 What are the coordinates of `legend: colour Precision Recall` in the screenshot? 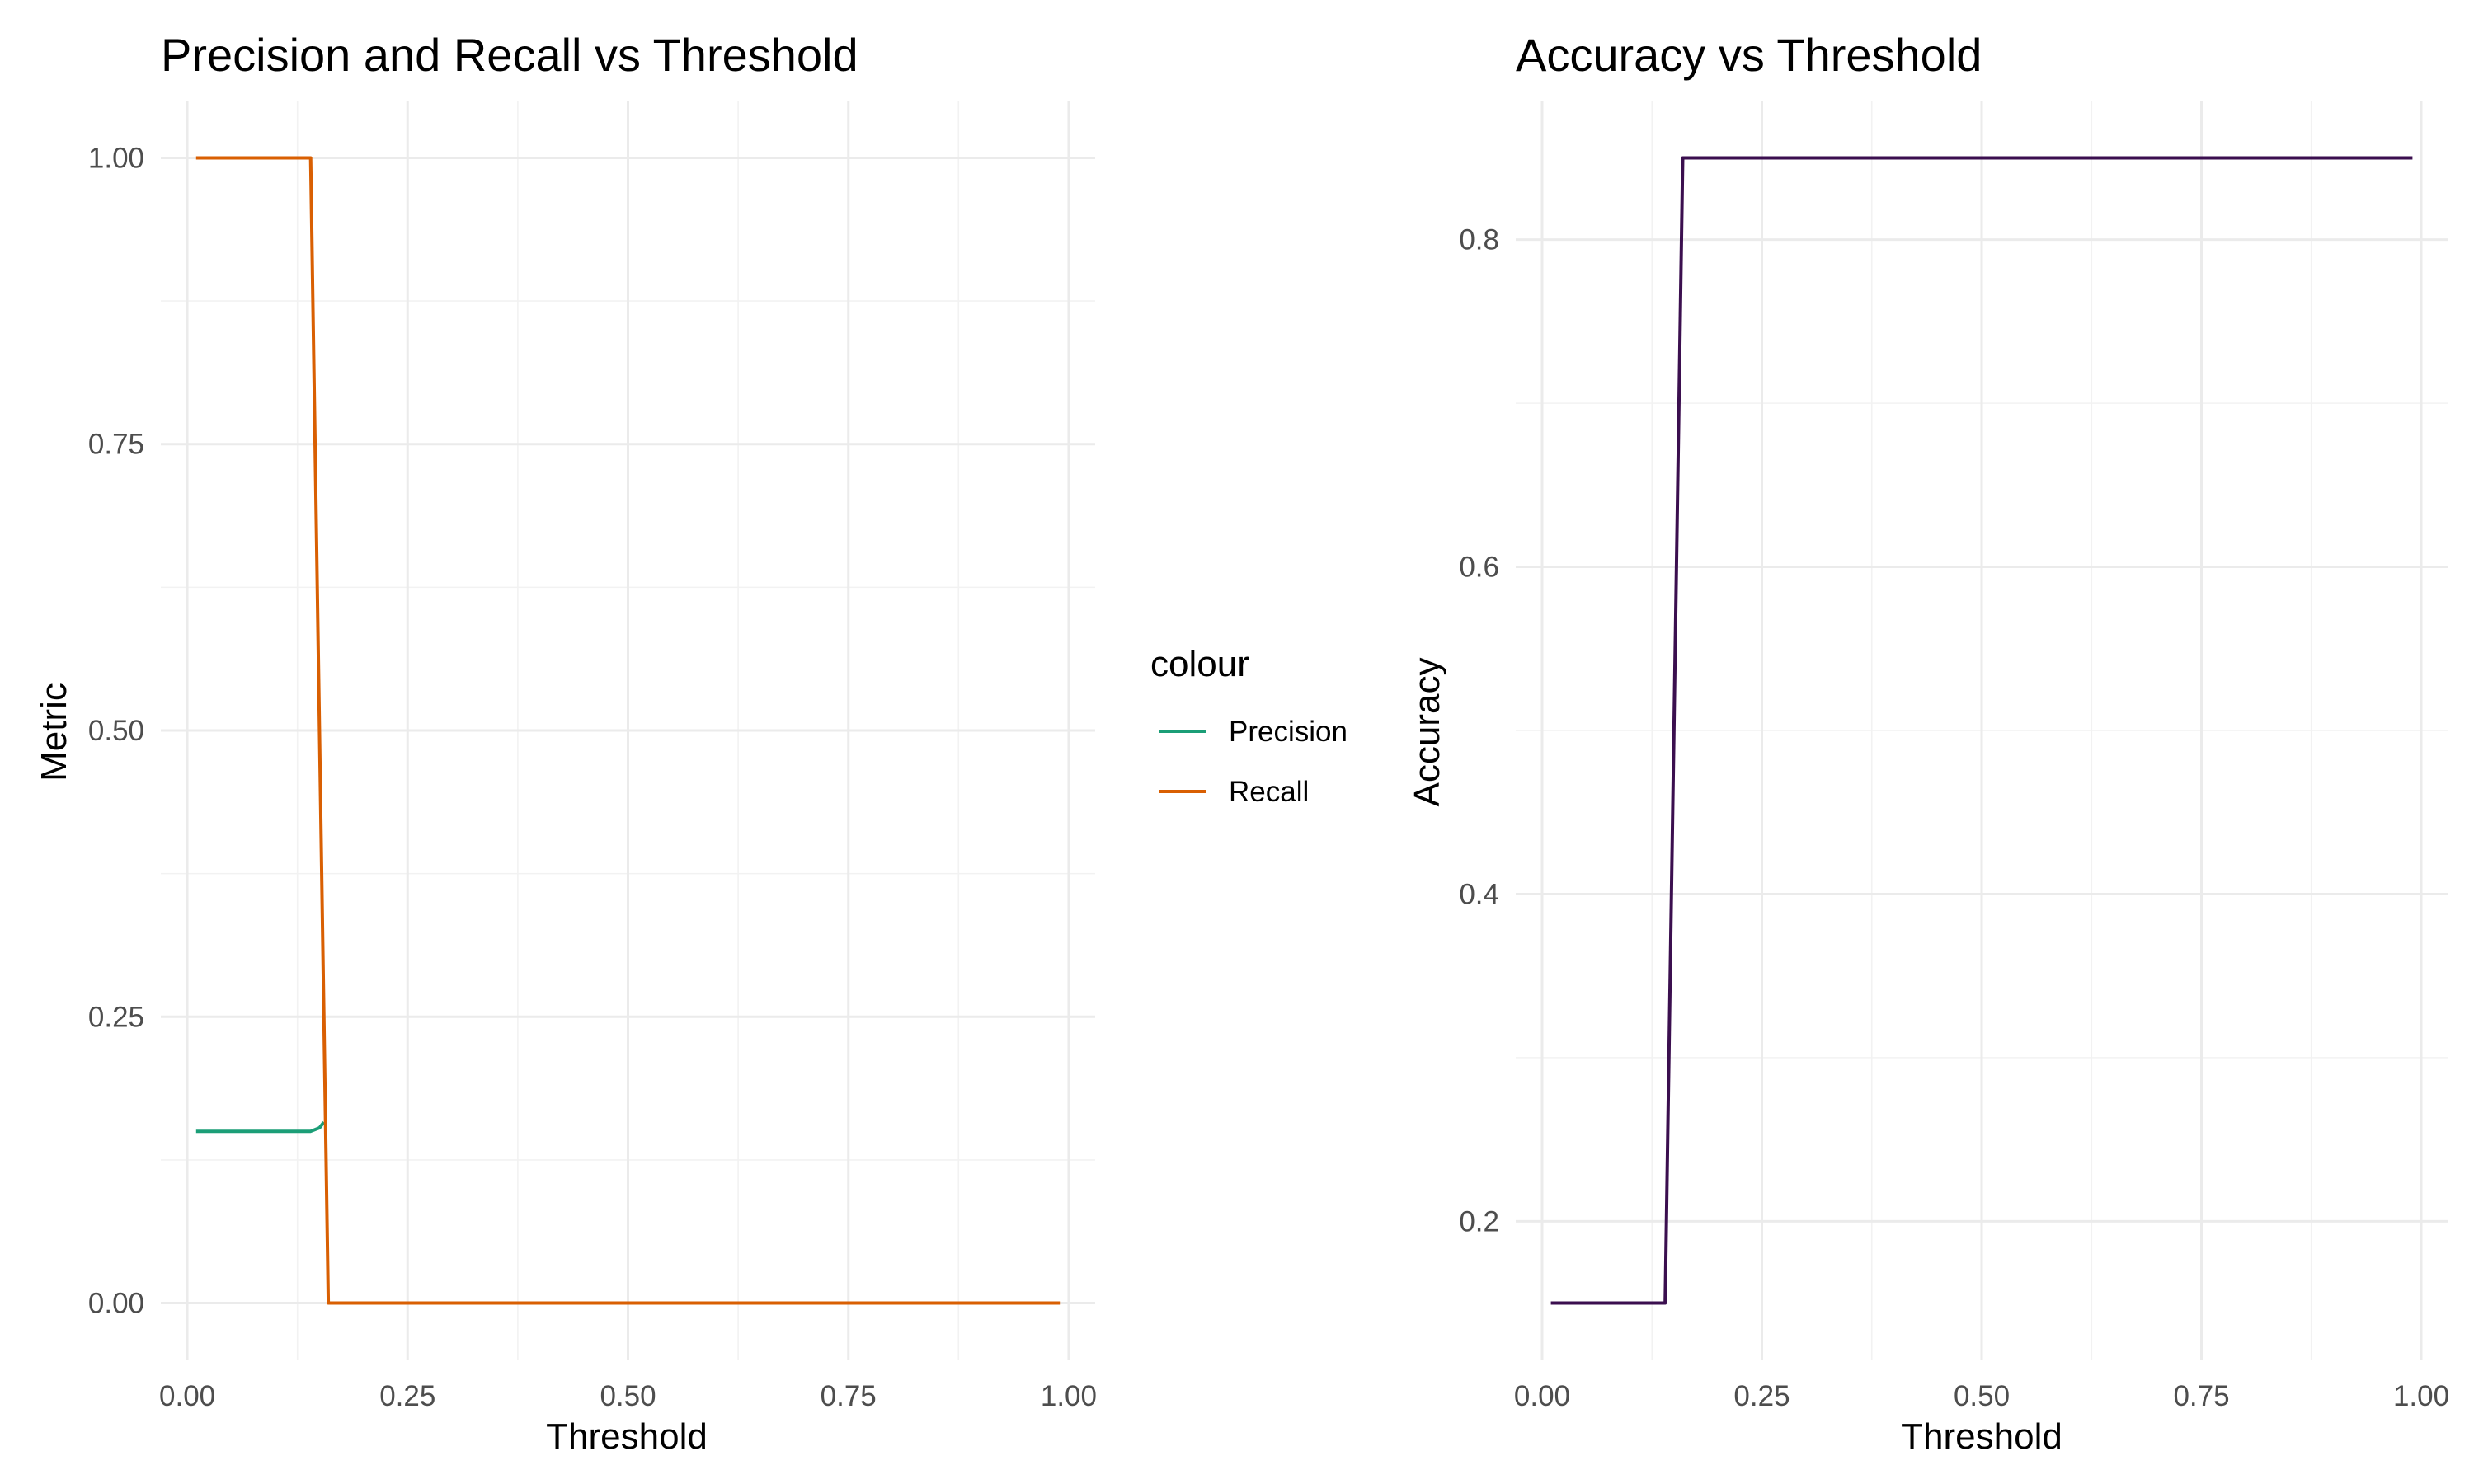 It's located at (1249, 726).